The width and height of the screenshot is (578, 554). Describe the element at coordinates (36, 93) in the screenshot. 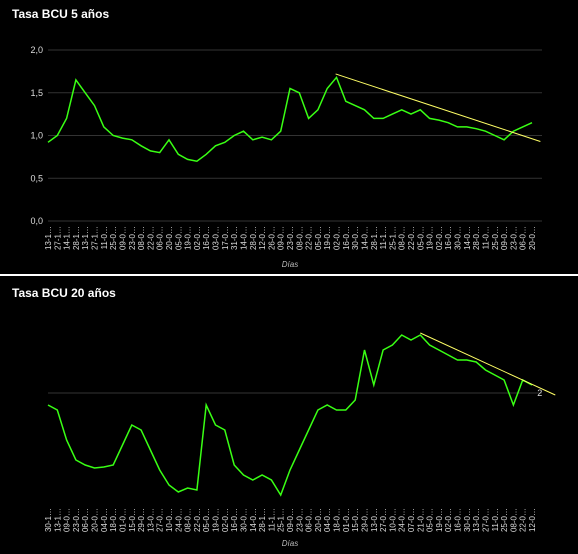

I see `y-tick-label: 1,5` at that location.